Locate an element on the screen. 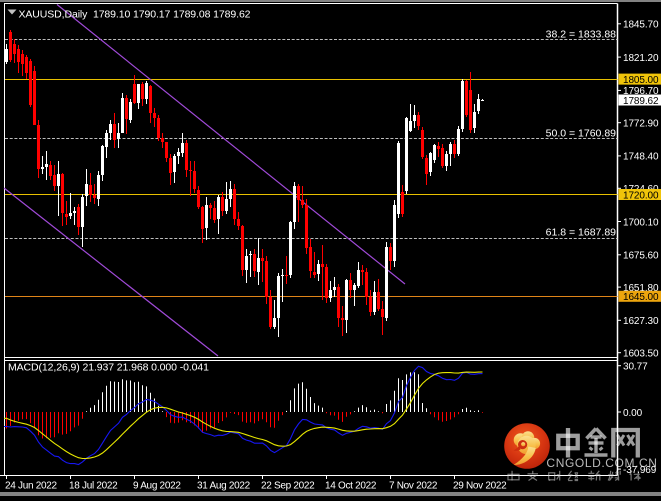 The image size is (661, 501). svg-text: 0.00 is located at coordinates (633, 413).